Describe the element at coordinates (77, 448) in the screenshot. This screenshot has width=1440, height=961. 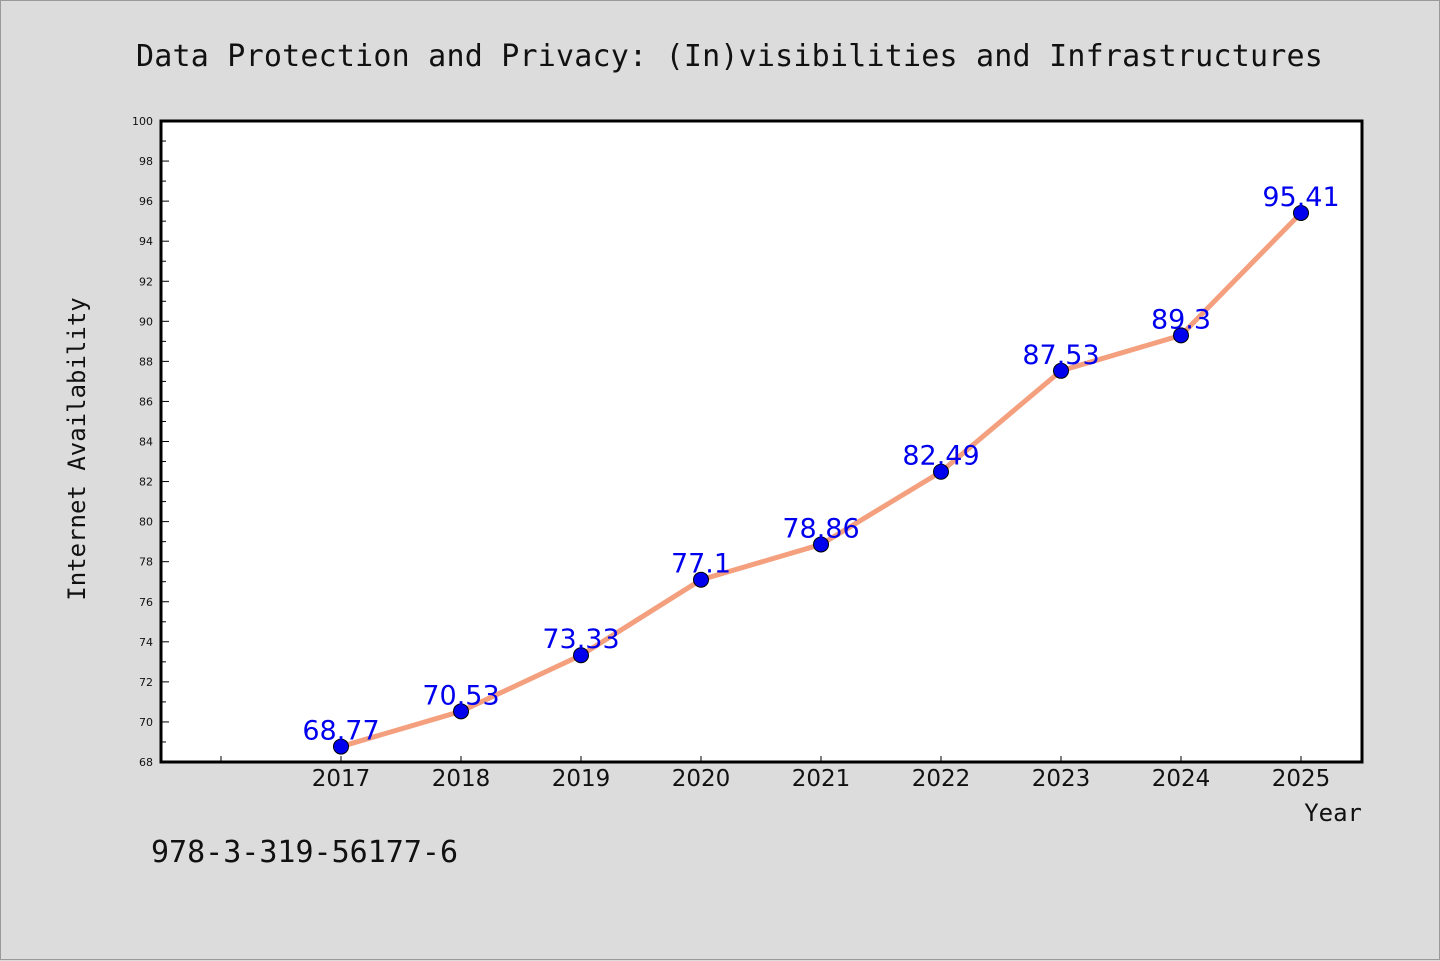
I see `y-axis-label: Internet Availability` at that location.